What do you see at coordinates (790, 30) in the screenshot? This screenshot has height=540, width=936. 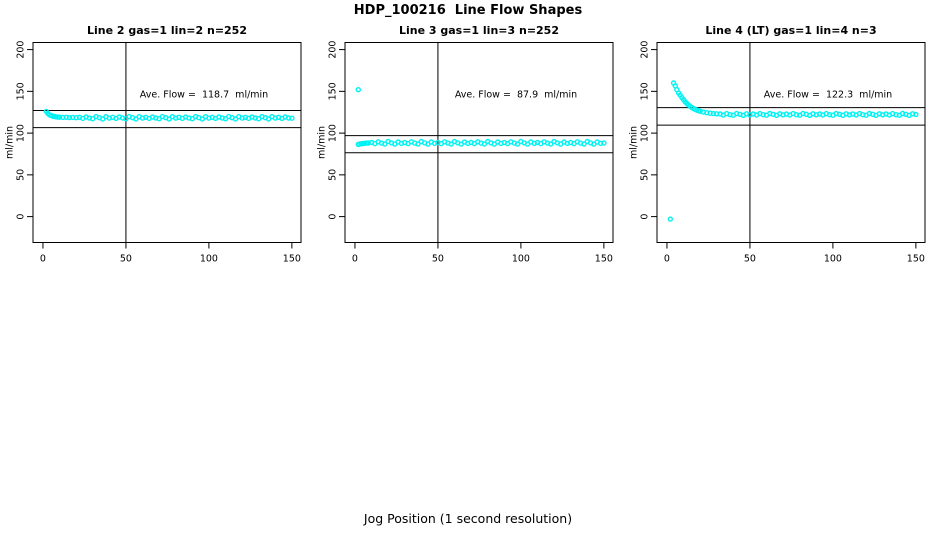 I see `panel-title: Line 4 (LT) gas=1 lin=4 n=3` at bounding box center [790, 30].